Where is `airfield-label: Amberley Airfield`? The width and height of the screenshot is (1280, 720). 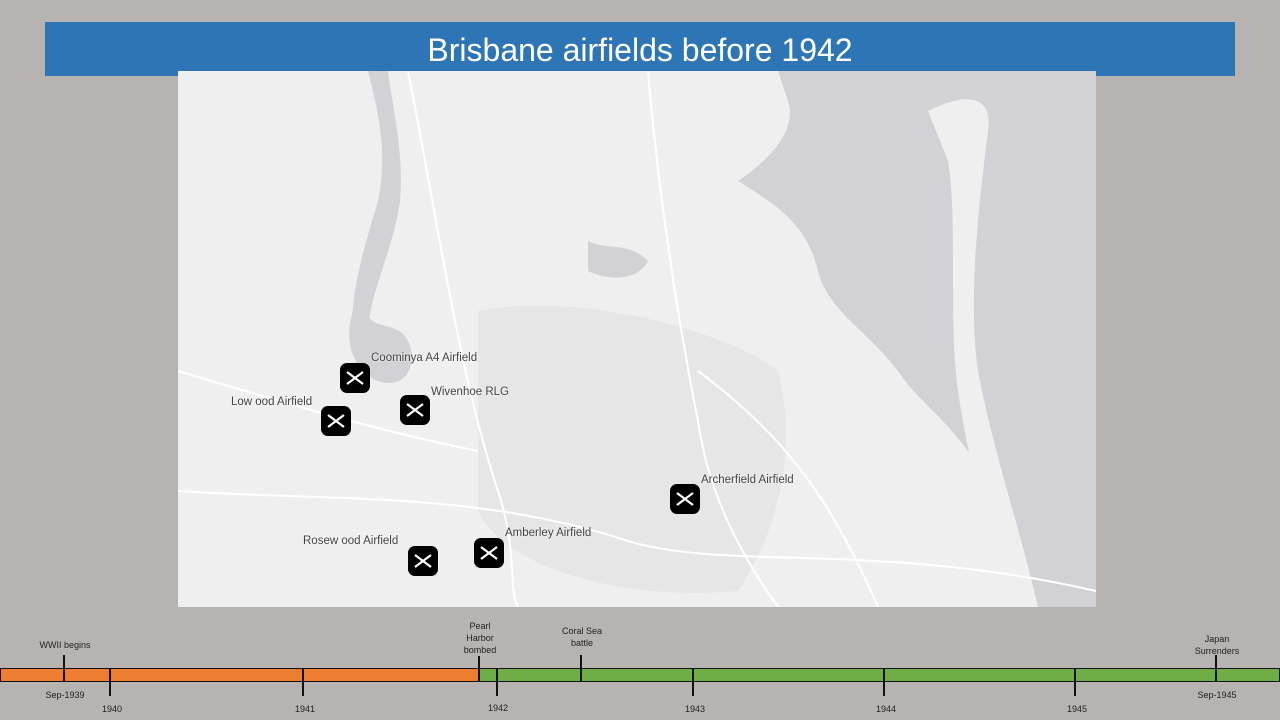 airfield-label: Amberley Airfield is located at coordinates (548, 533).